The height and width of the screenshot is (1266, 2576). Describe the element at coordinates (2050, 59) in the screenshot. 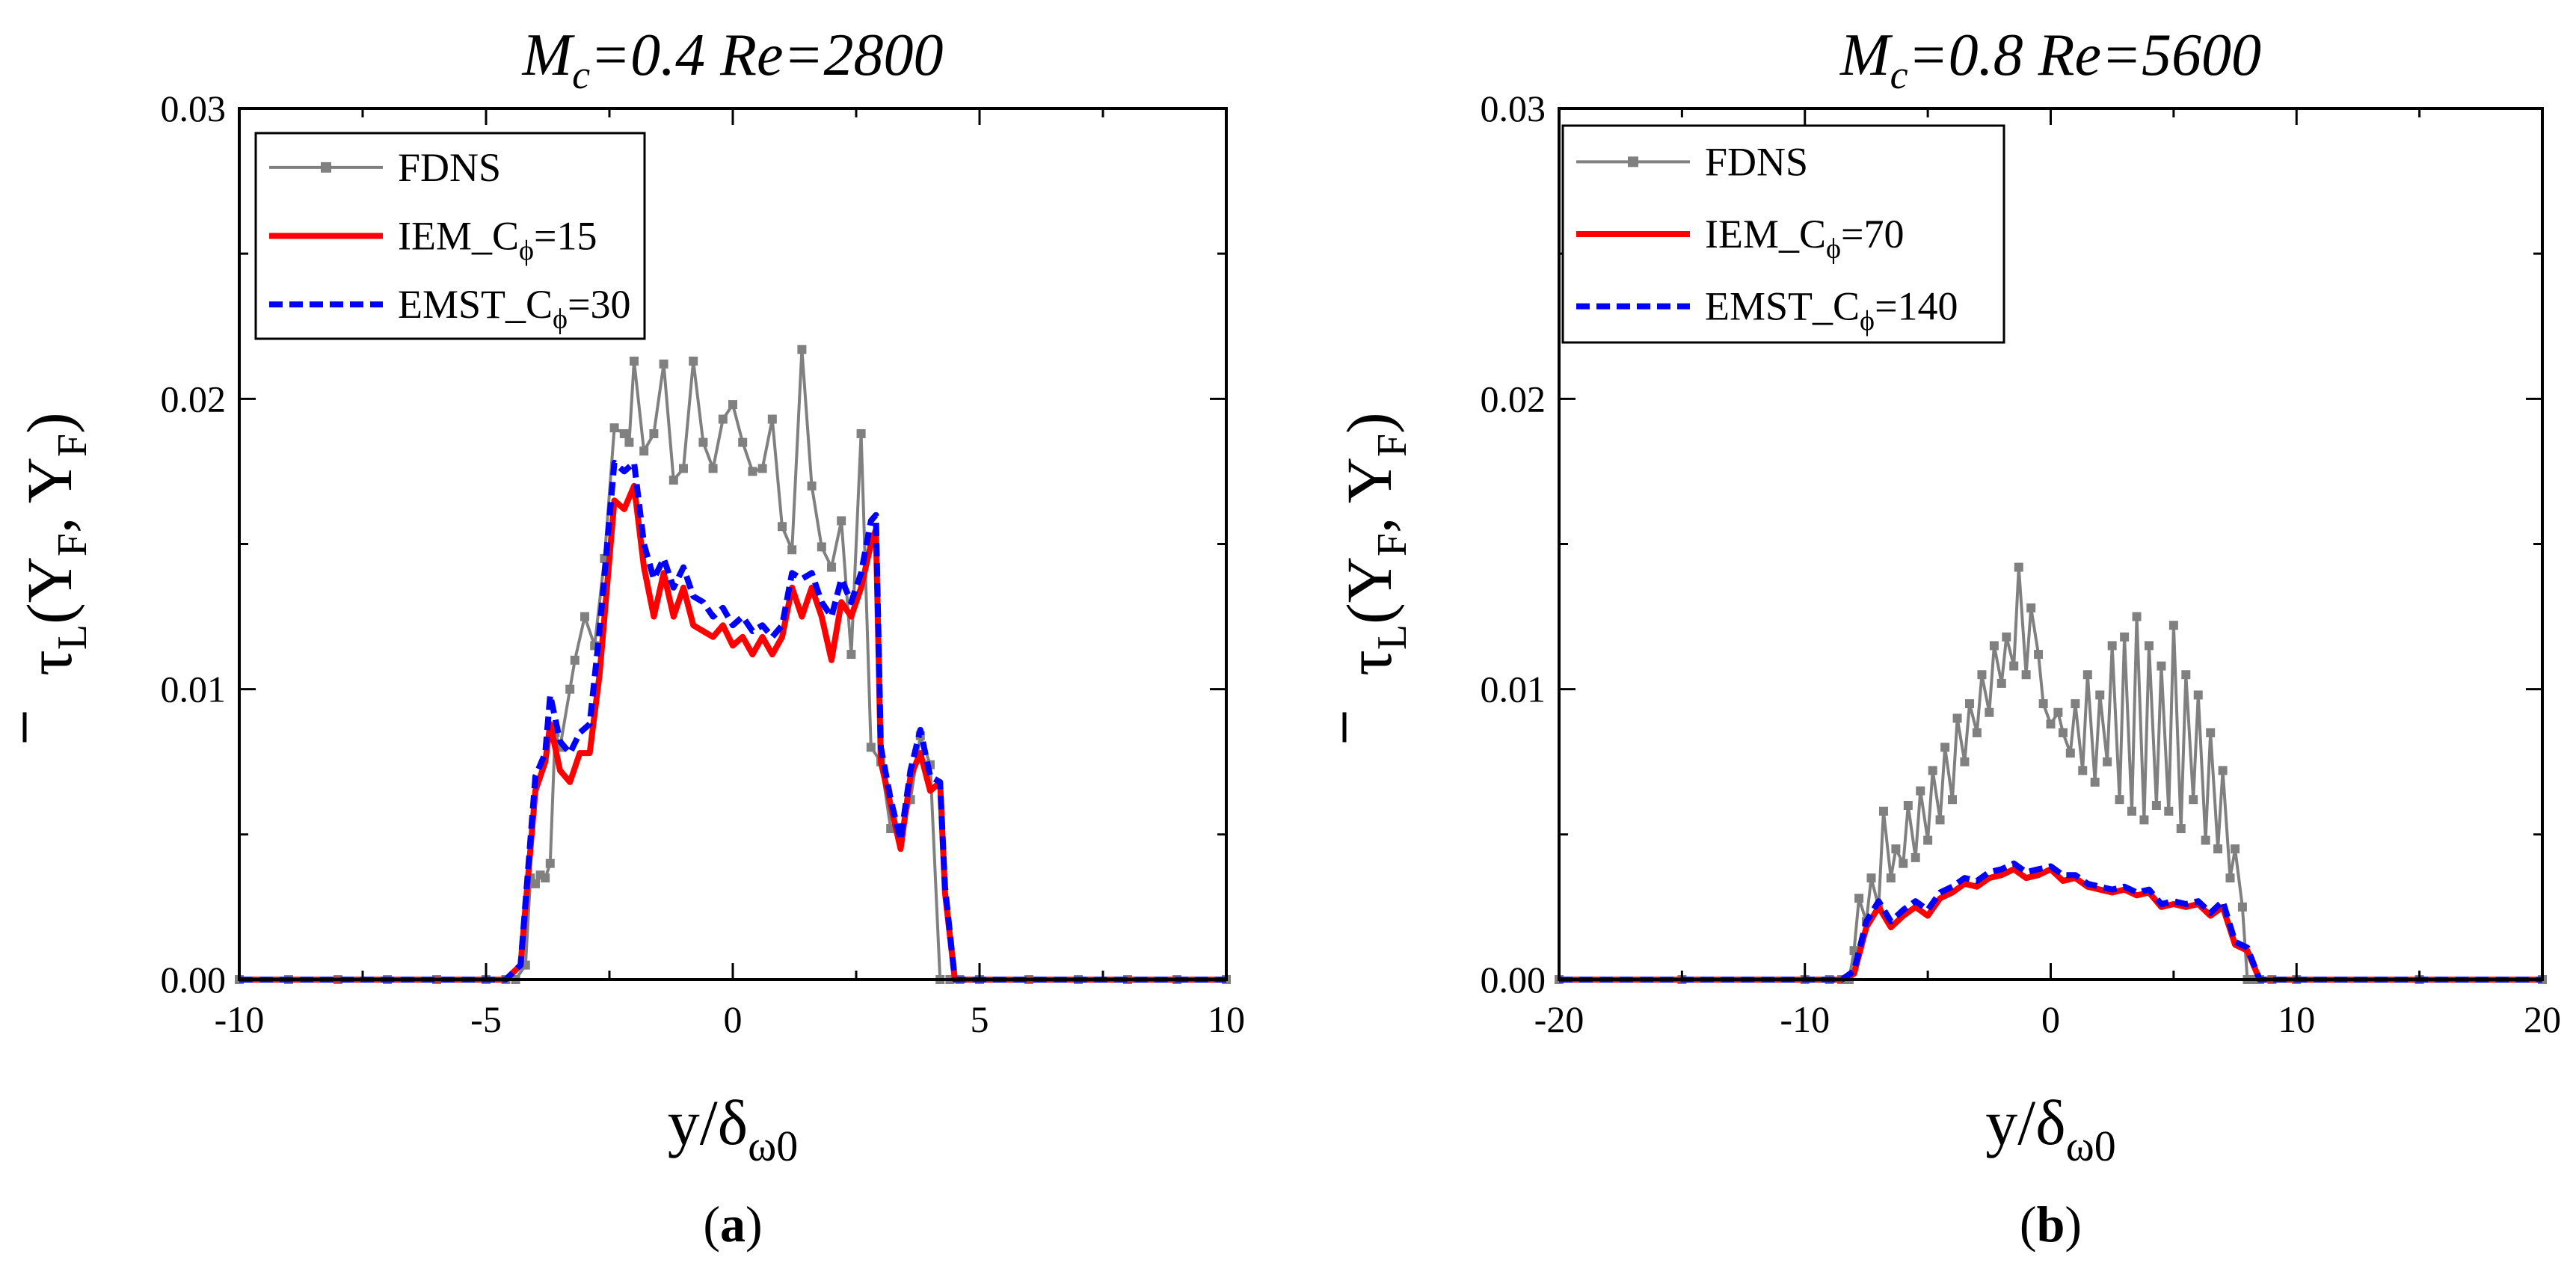

I see `chart-title: Mc=0.8 Re=5600` at that location.